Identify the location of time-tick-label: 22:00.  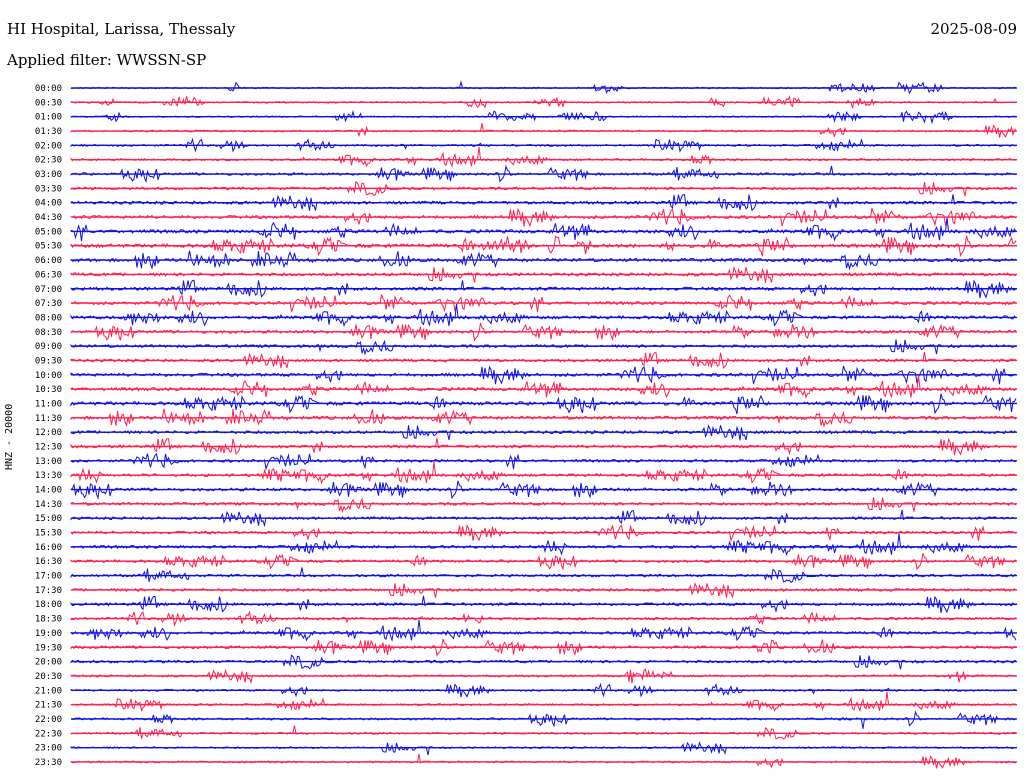
(48, 720).